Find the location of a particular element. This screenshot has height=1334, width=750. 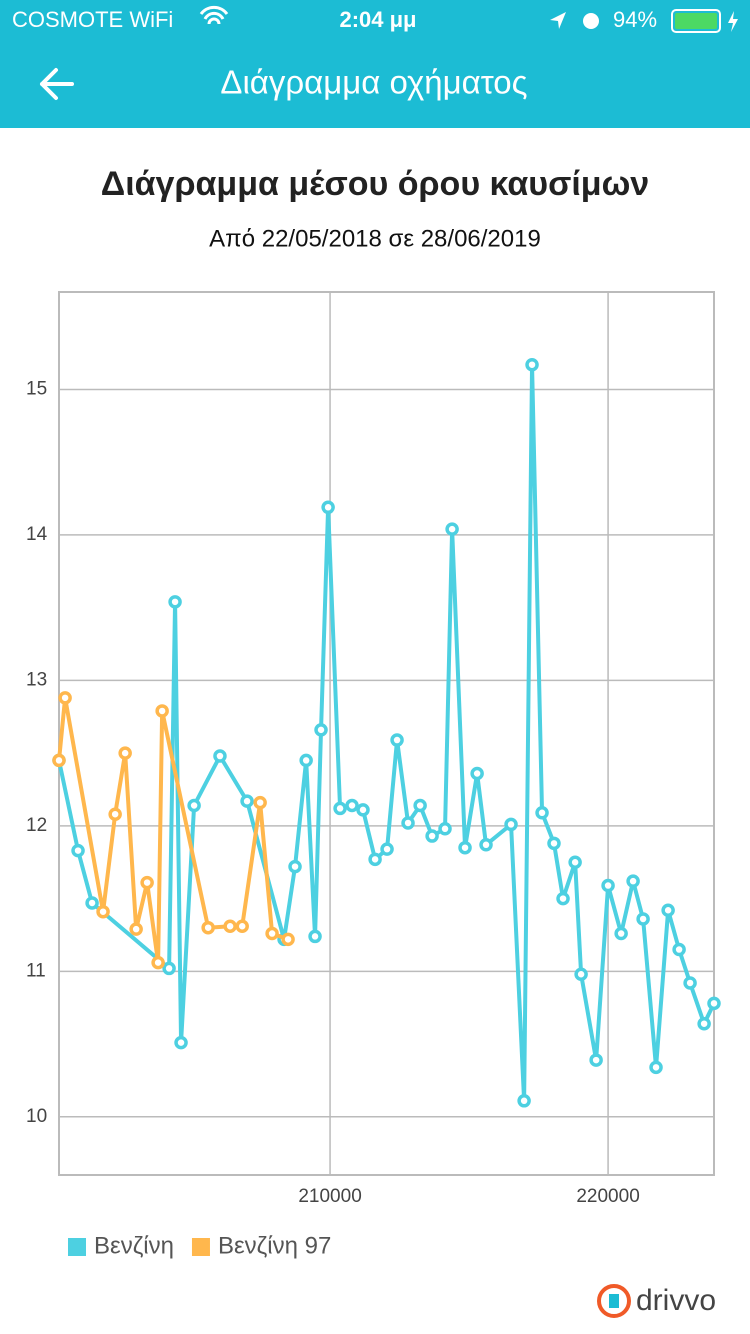

back-button is located at coordinates (57, 84).